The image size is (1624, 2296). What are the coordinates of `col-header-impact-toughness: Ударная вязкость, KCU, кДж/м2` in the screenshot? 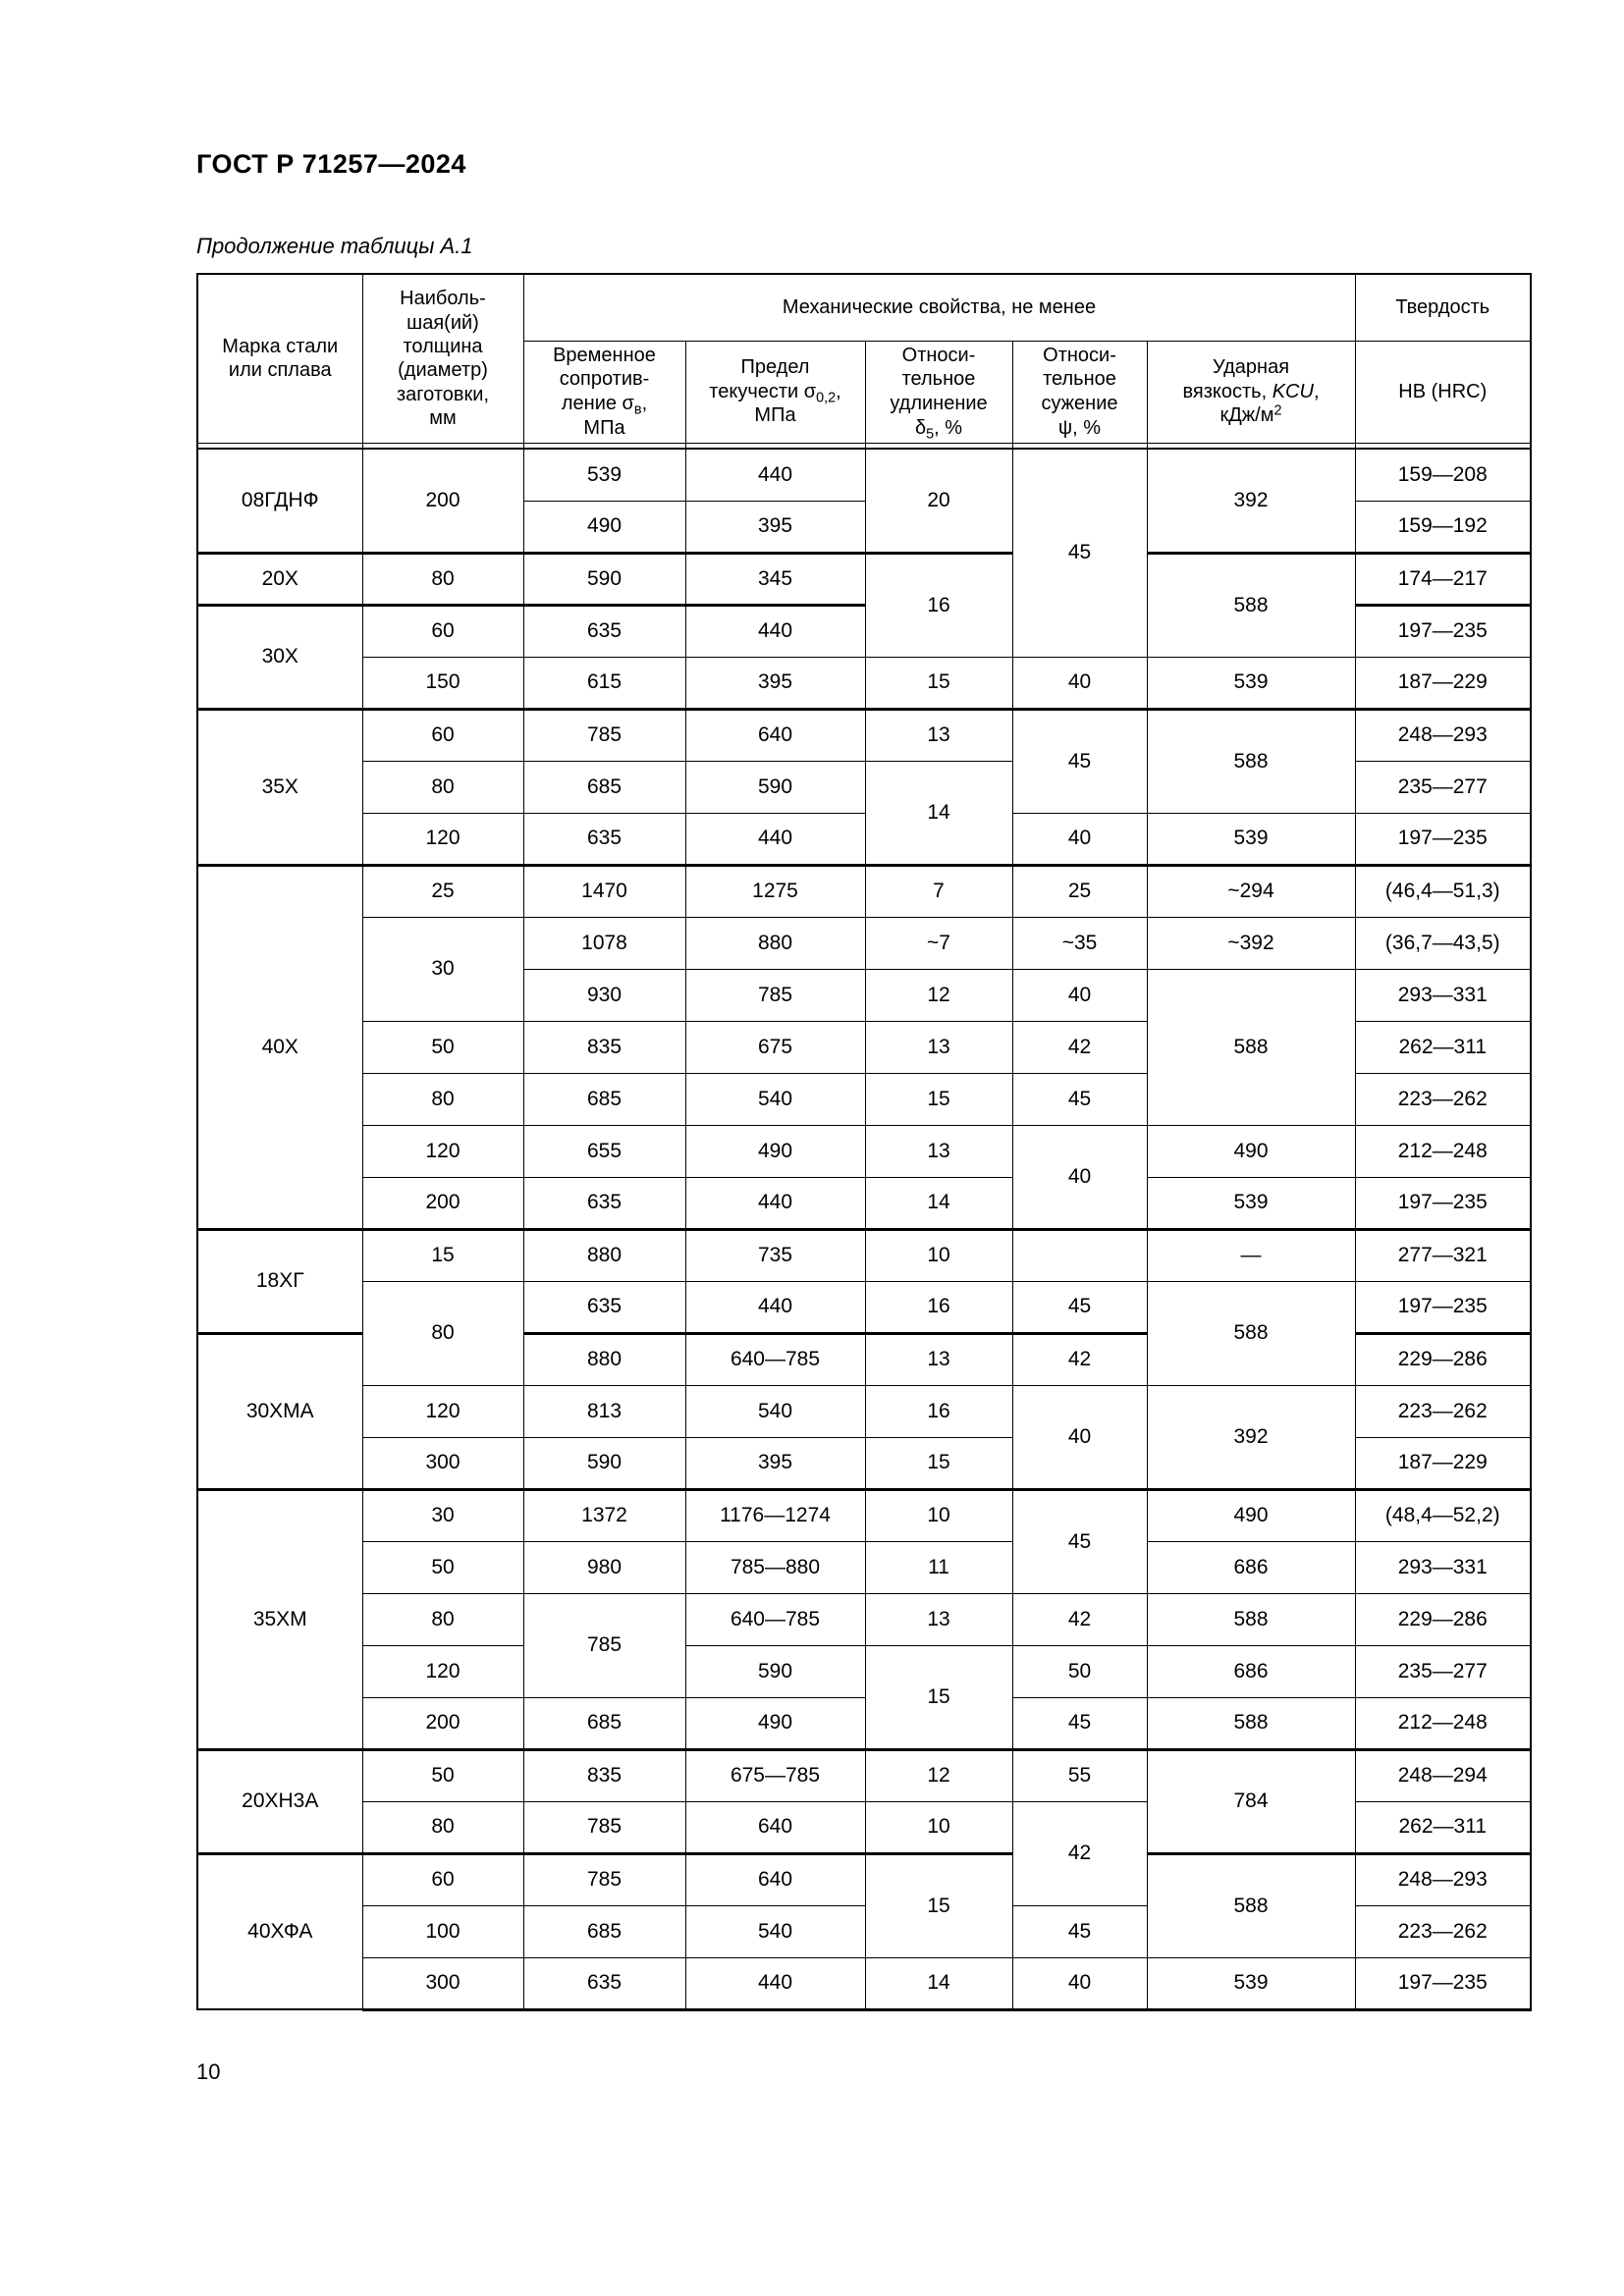 It's located at (1251, 392).